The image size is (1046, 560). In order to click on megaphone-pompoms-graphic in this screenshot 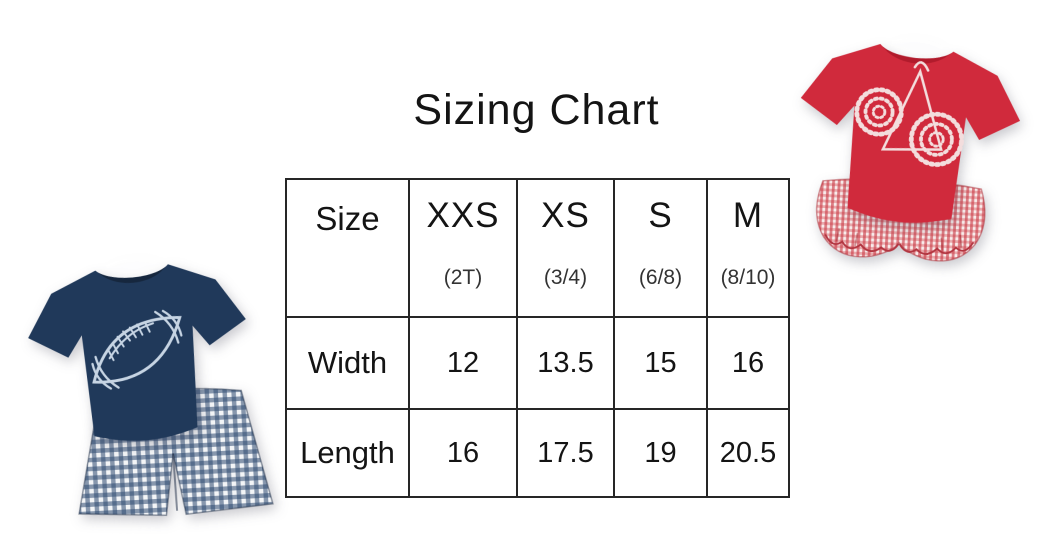, I will do `click(909, 114)`.